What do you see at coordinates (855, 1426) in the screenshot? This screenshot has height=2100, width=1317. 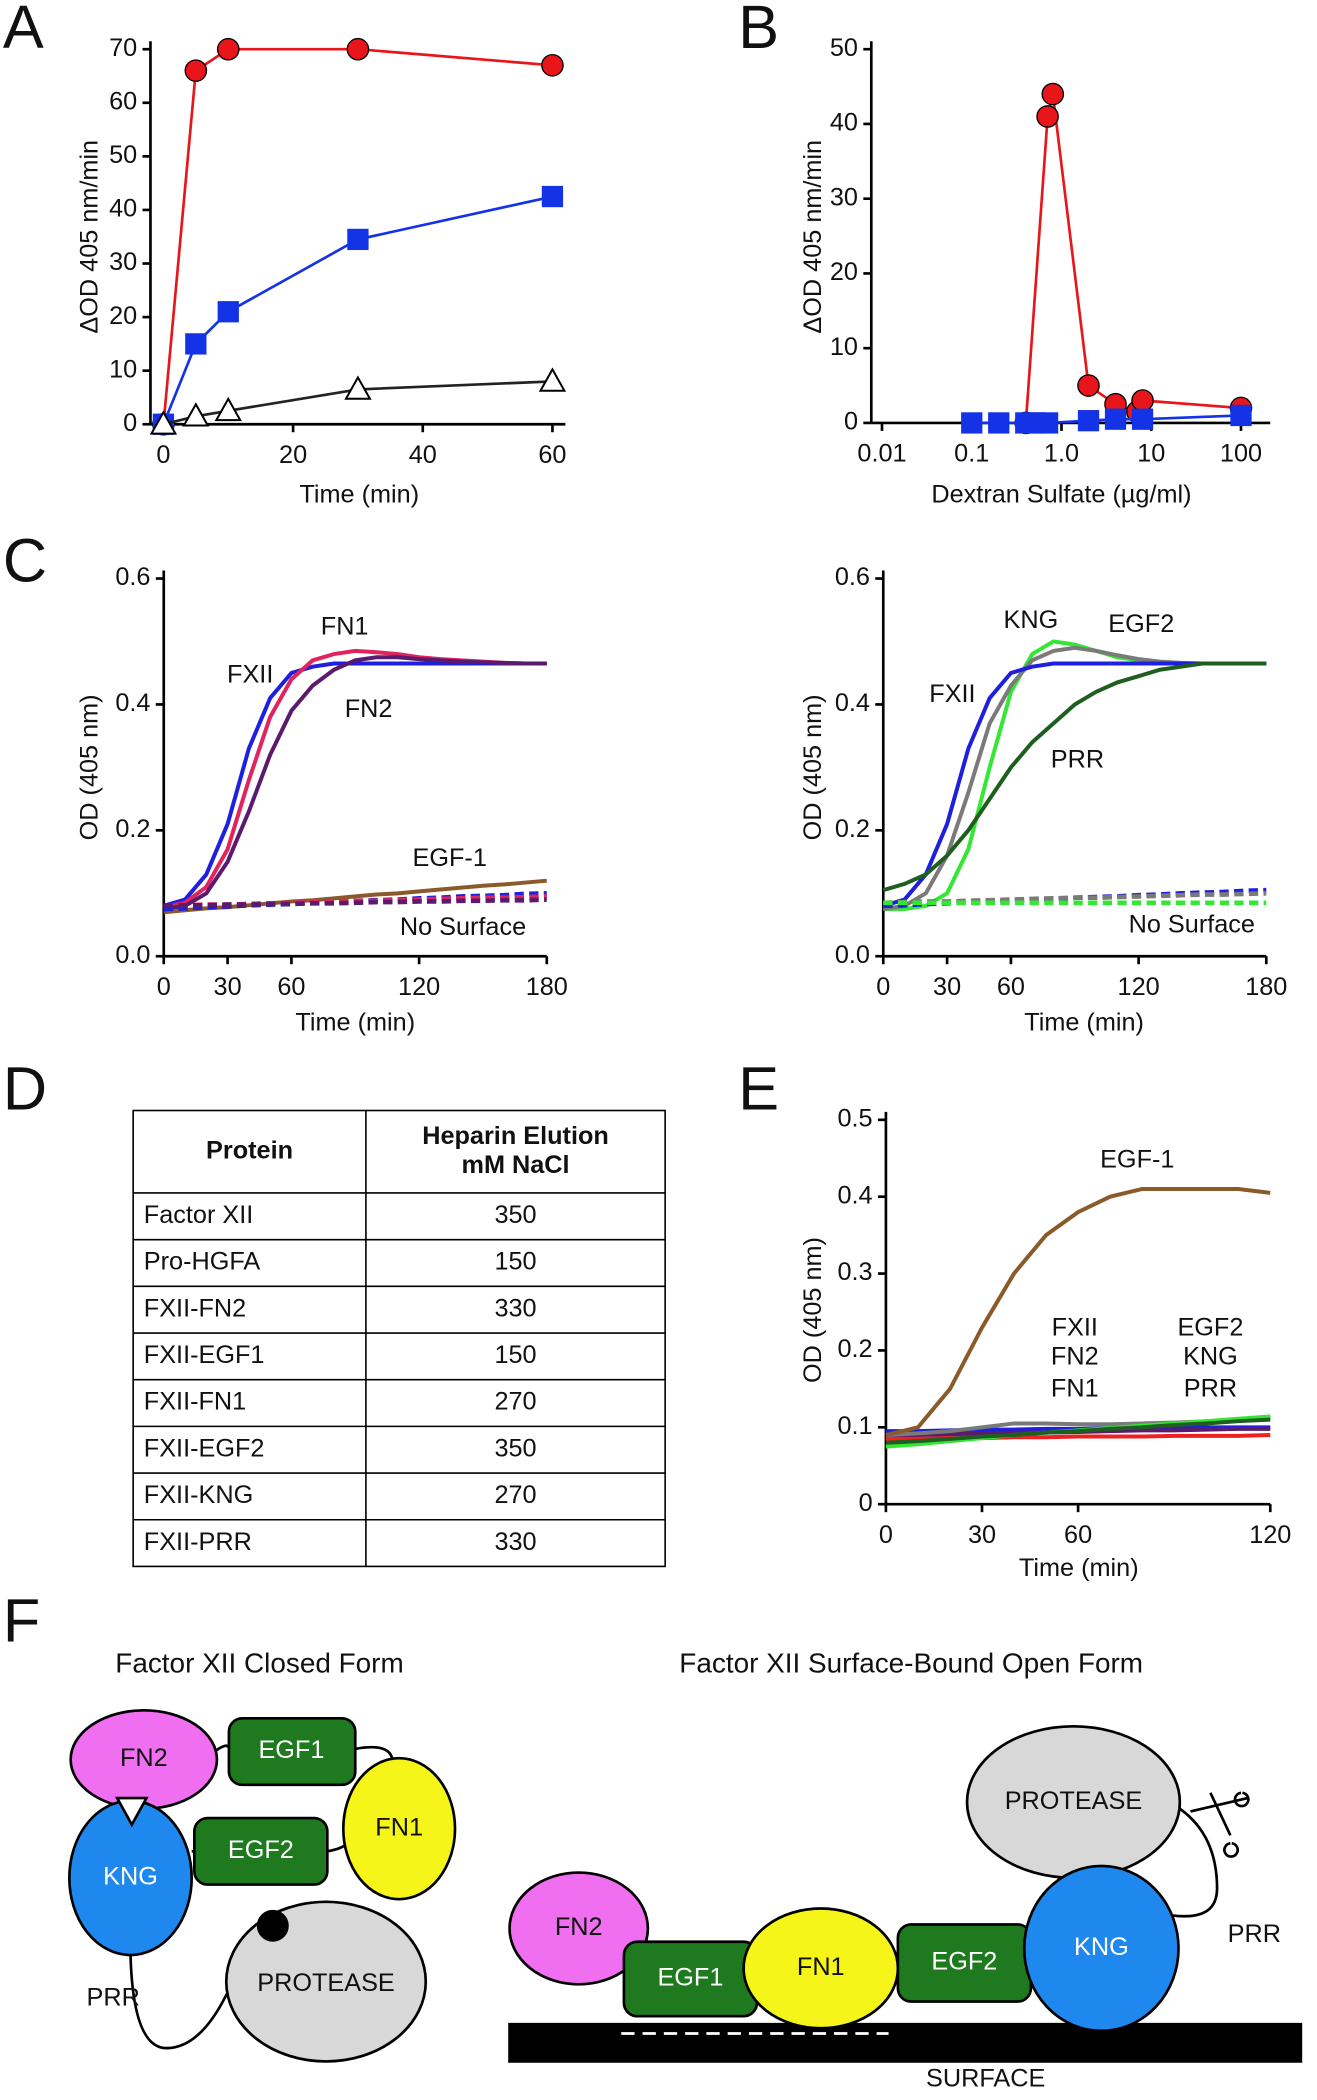 I see `y-tick-label: 0.1` at bounding box center [855, 1426].